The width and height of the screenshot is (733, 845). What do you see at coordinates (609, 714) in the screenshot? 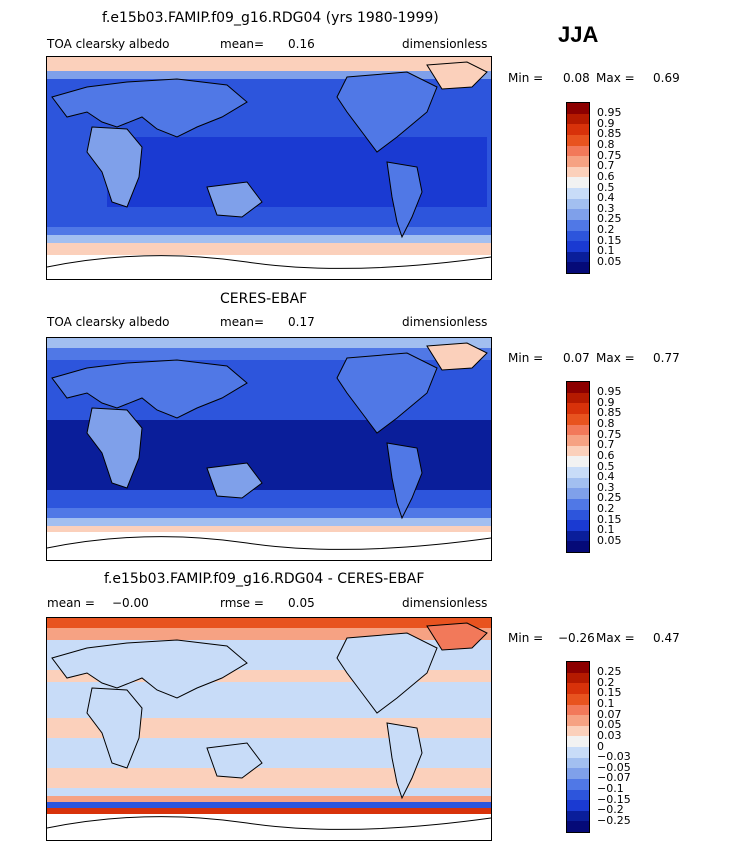
I see `colorbar-tick-label: 0.07` at bounding box center [609, 714].